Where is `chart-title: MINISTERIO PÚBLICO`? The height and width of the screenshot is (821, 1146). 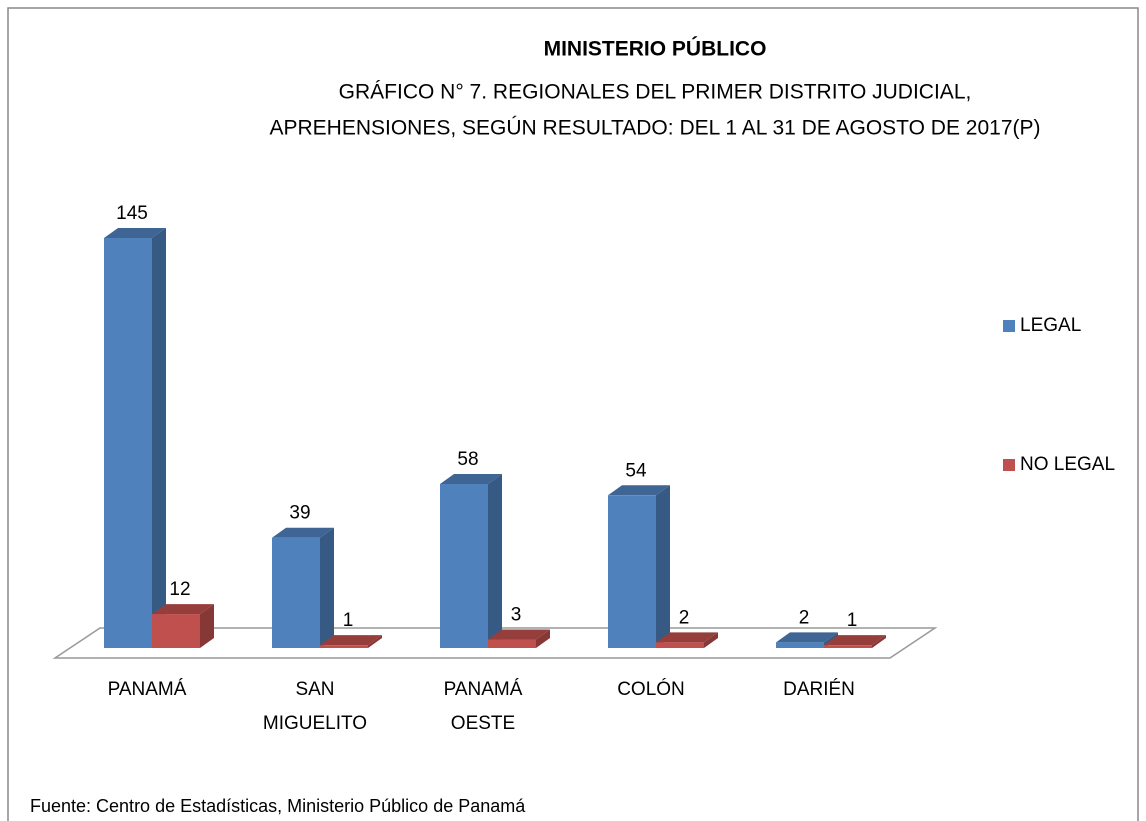
chart-title: MINISTERIO PÚBLICO is located at coordinates (655, 49).